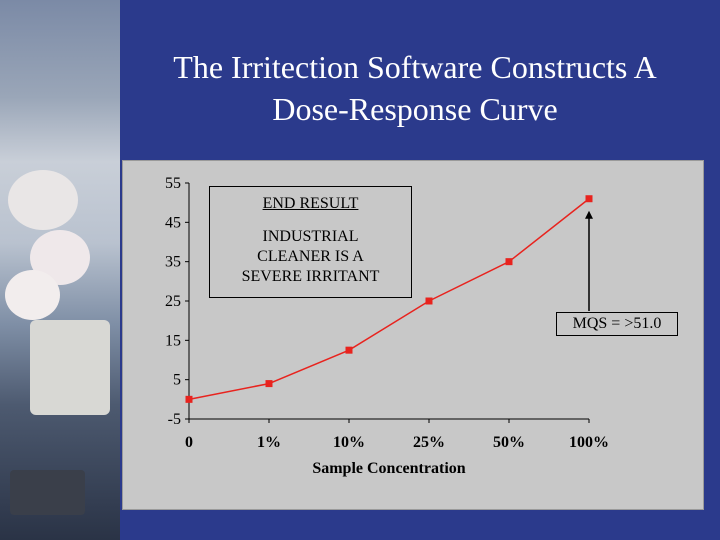 This screenshot has height=540, width=720. Describe the element at coordinates (177, 380) in the screenshot. I see `y-tick-label: 5` at that location.